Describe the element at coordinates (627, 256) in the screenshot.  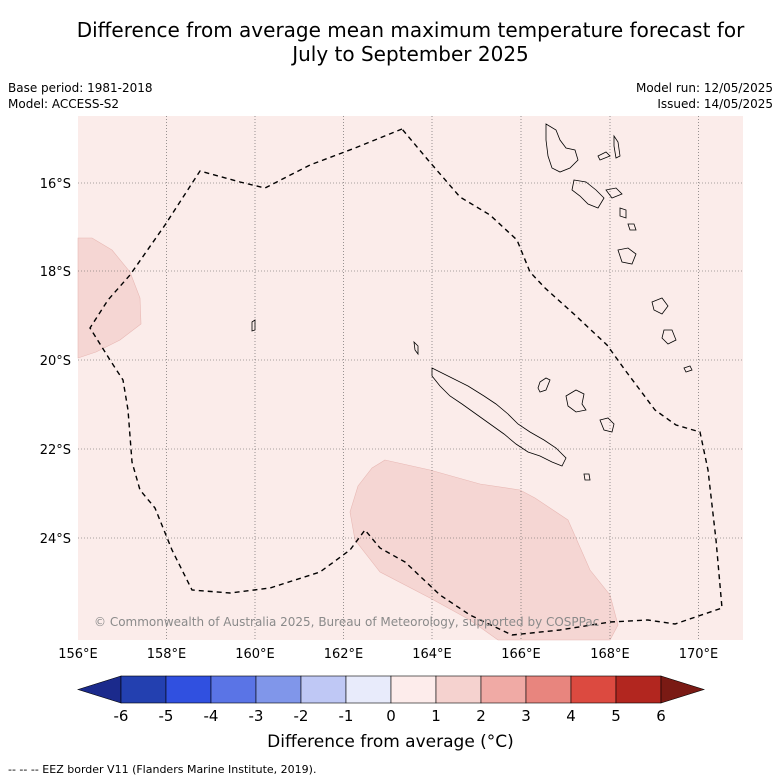
I see `efate-island` at that location.